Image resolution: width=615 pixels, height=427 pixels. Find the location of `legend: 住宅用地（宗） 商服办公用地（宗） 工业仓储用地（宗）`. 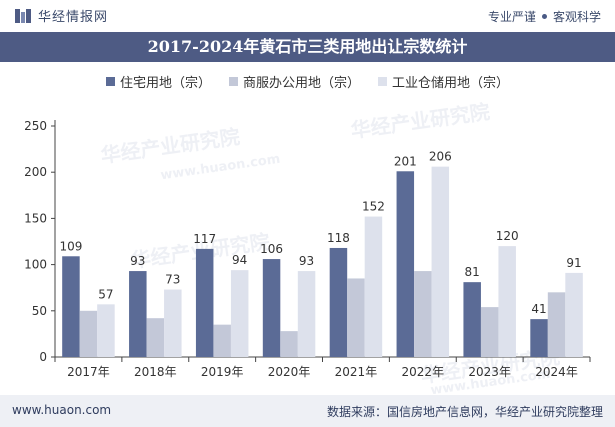

legend: 住宅用地（宗） 商服办公用地（宗） 工业仓储用地（宗） is located at coordinates (307, 81).